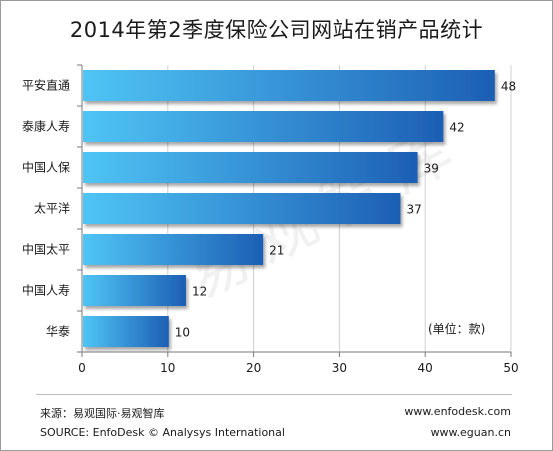 This screenshot has width=553, height=451. Describe the element at coordinates (276, 30) in the screenshot. I see `chart-title: 2014年第2季度保险公司网站在销产品统计` at that location.